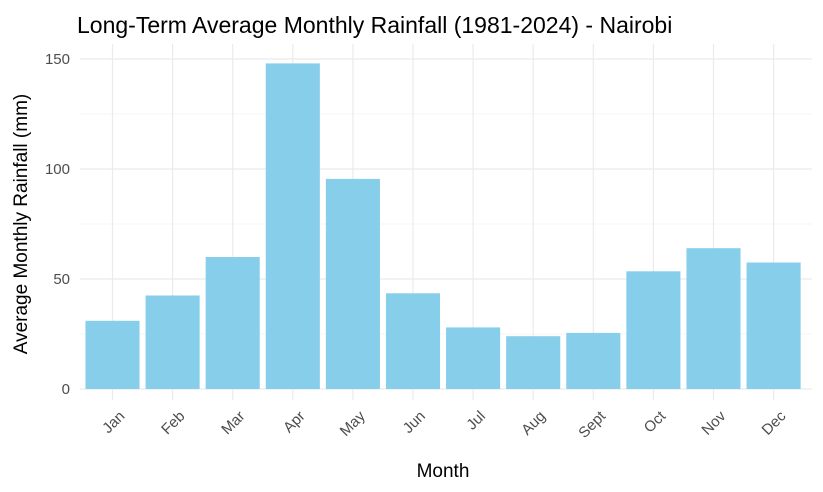  I want to click on x-axis-title: Month, so click(443, 471).